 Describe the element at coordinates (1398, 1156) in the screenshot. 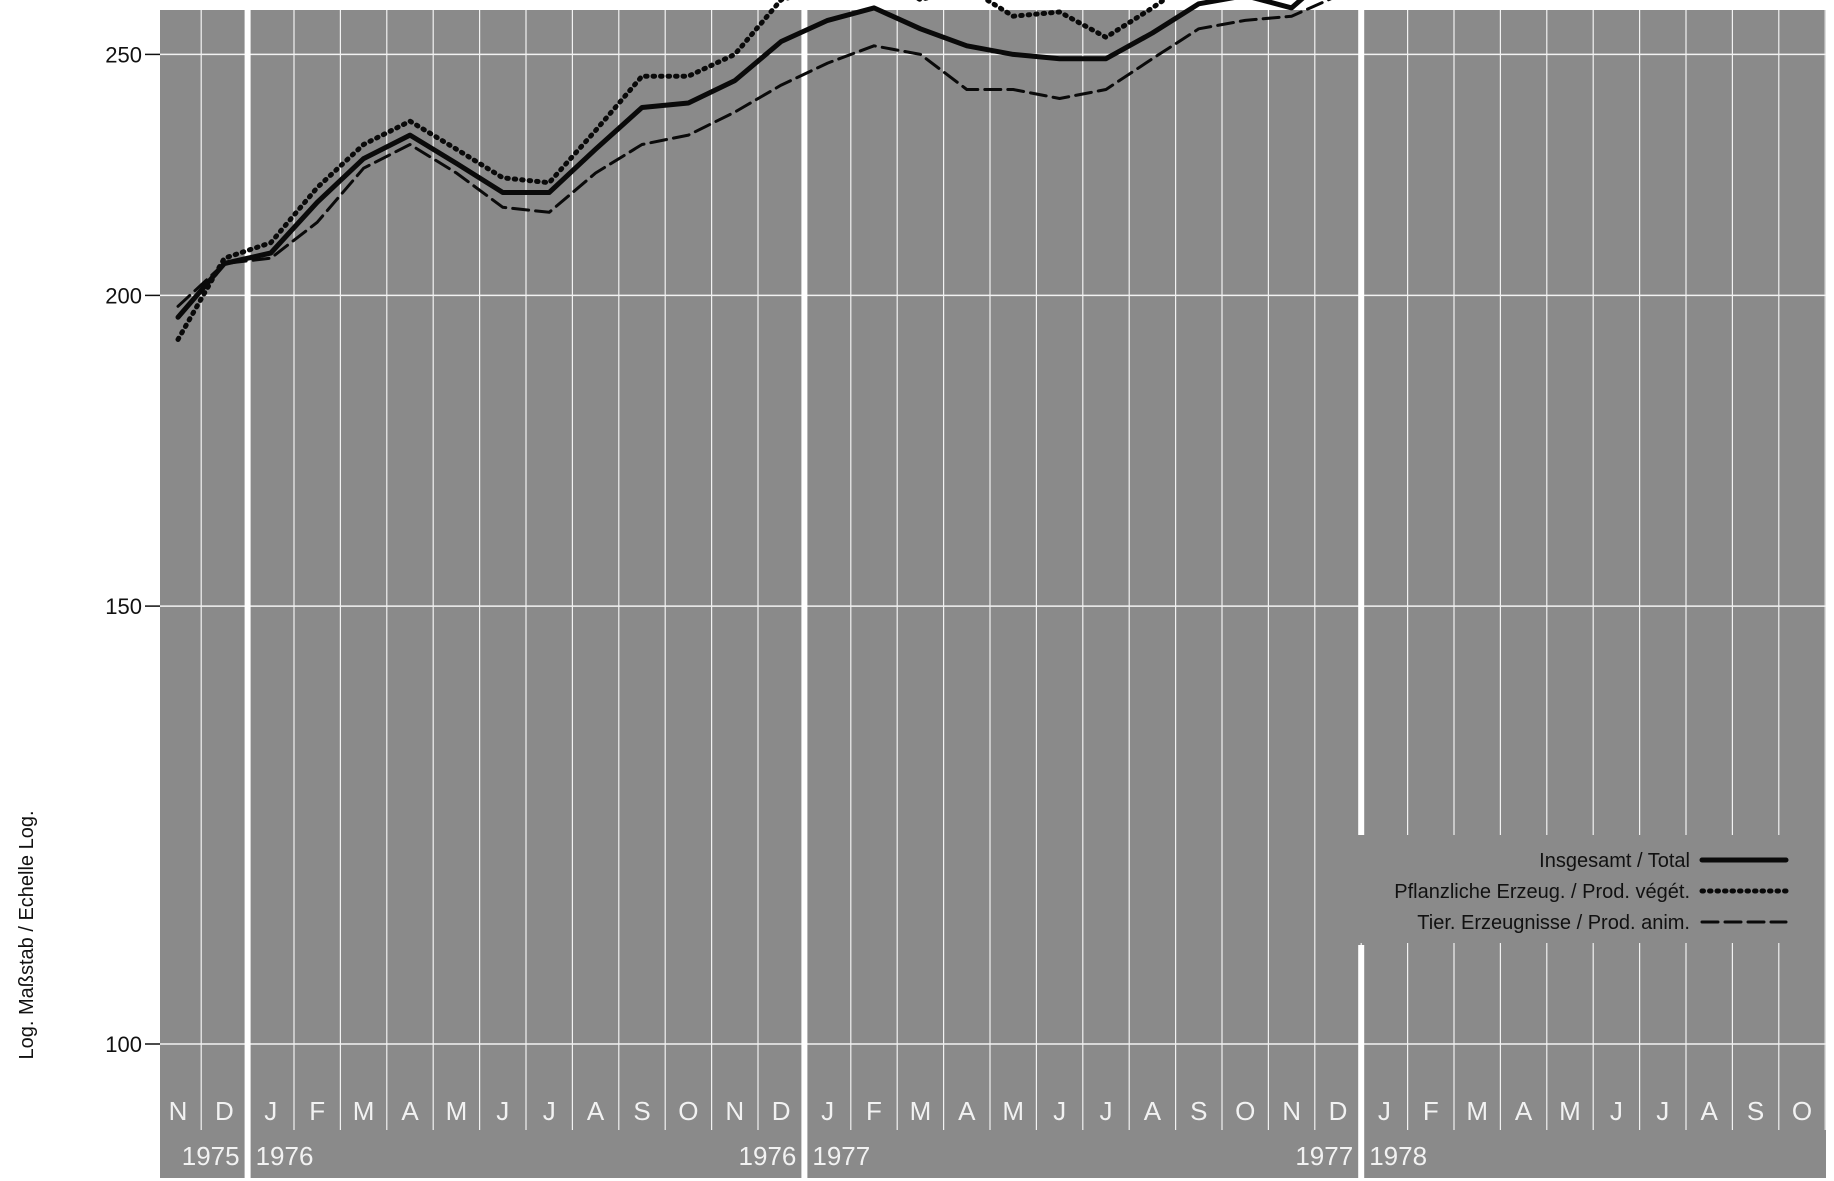

I see `year-label: 1978` at that location.